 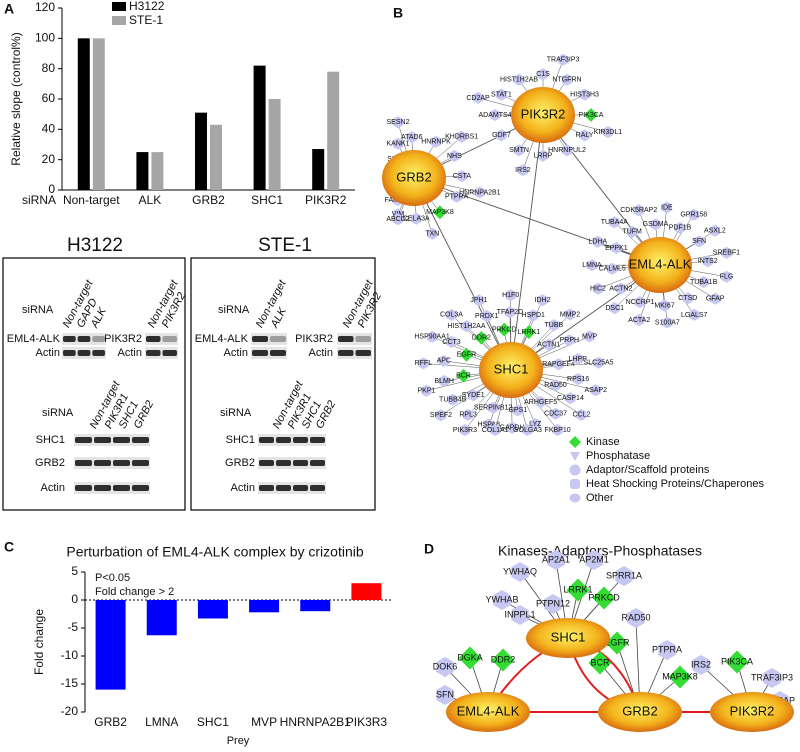 What do you see at coordinates (398, 122) in the screenshot?
I see `node-label: SESN2` at bounding box center [398, 122].